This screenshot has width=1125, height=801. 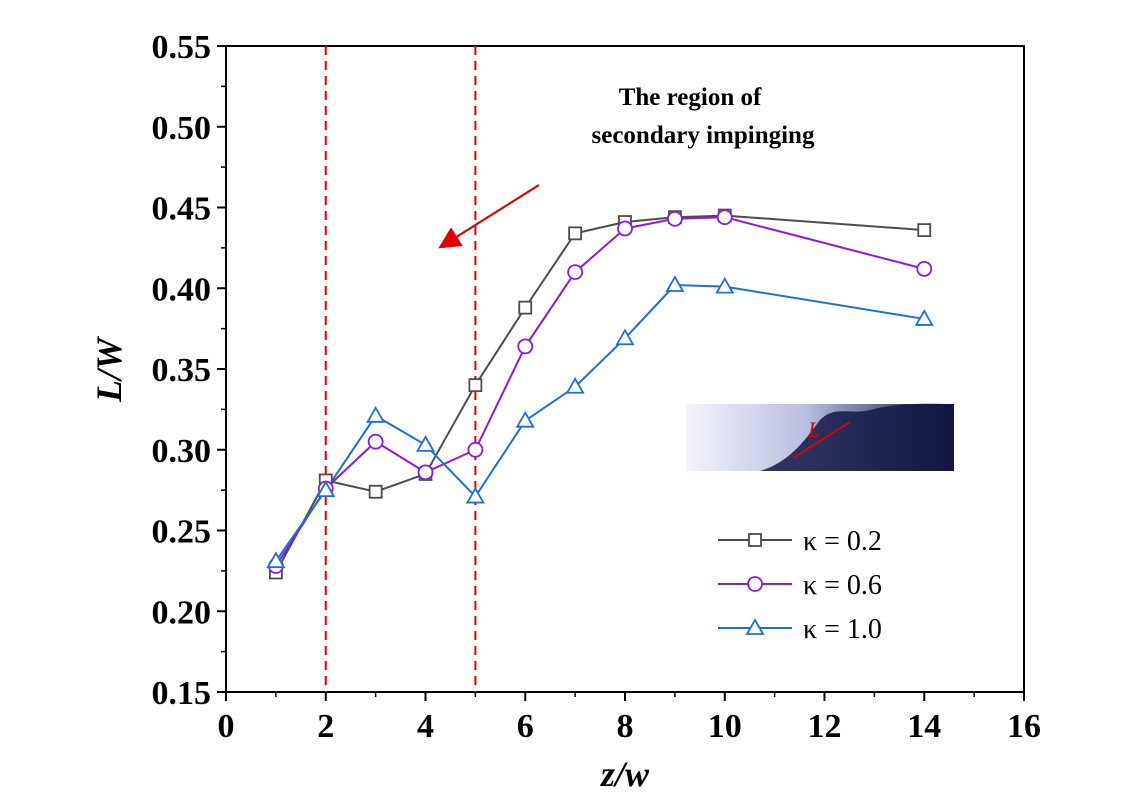 I want to click on inset-image: L, so click(x=820, y=437).